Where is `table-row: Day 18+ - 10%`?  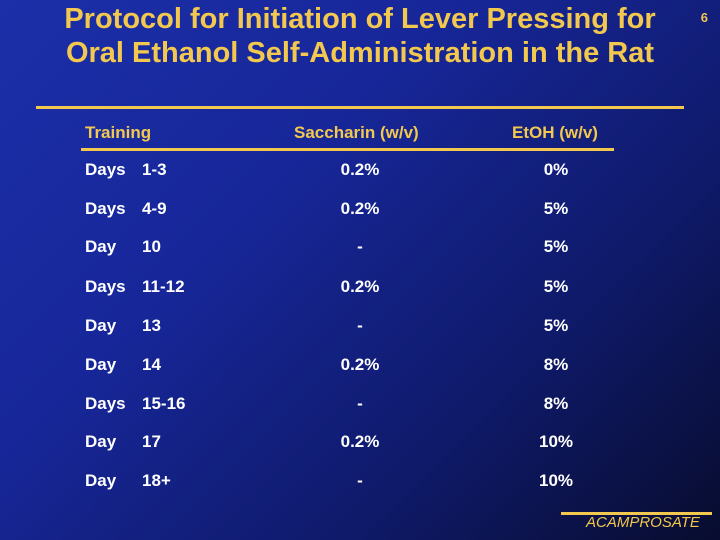
table-row: Day 18+ - 10% is located at coordinates (360, 486).